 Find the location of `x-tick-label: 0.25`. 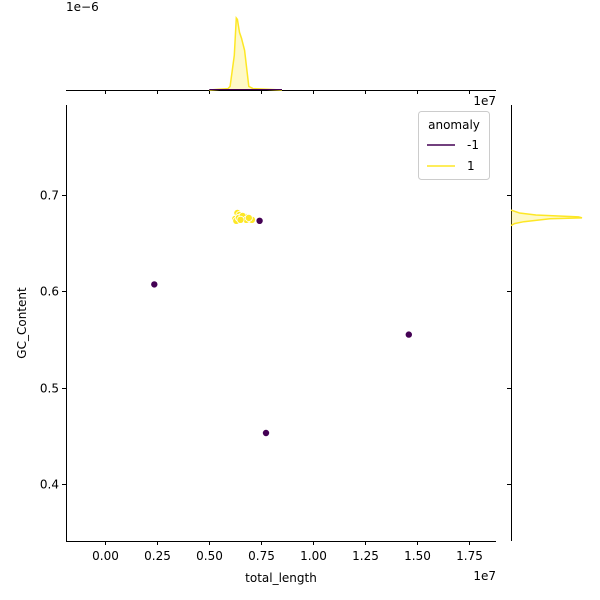

x-tick-label: 0.25 is located at coordinates (157, 556).